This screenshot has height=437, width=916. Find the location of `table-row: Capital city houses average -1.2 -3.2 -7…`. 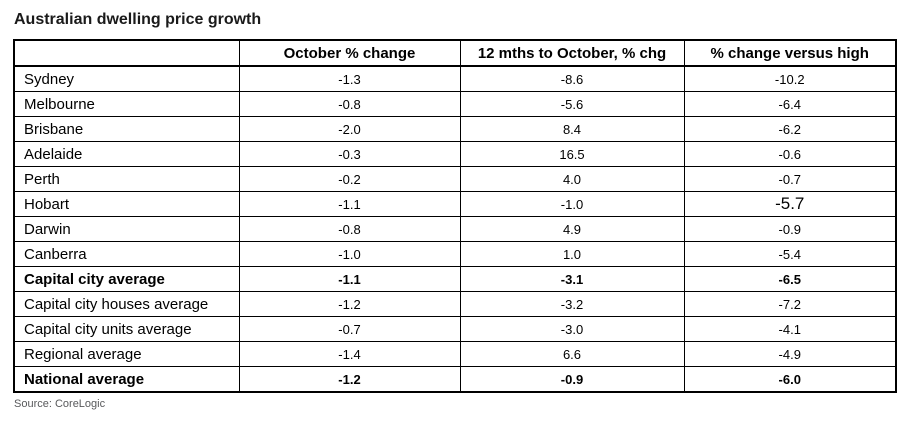

table-row: Capital city houses average -1.2 -3.2 -7… is located at coordinates (455, 304).